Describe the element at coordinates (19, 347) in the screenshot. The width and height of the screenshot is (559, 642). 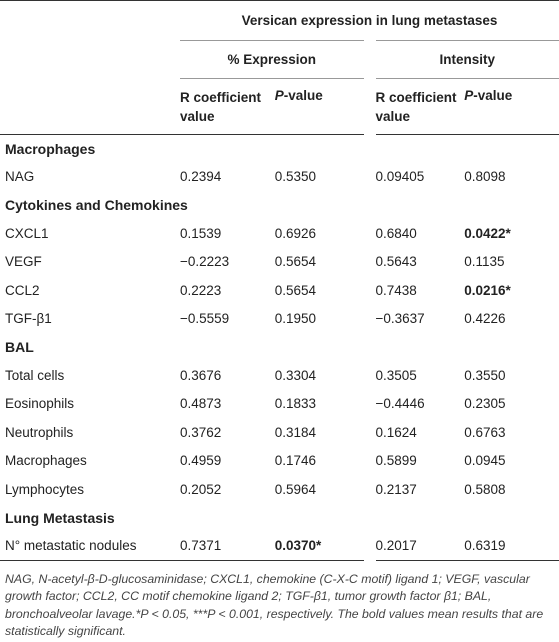
I see `section-title: BAL` at that location.